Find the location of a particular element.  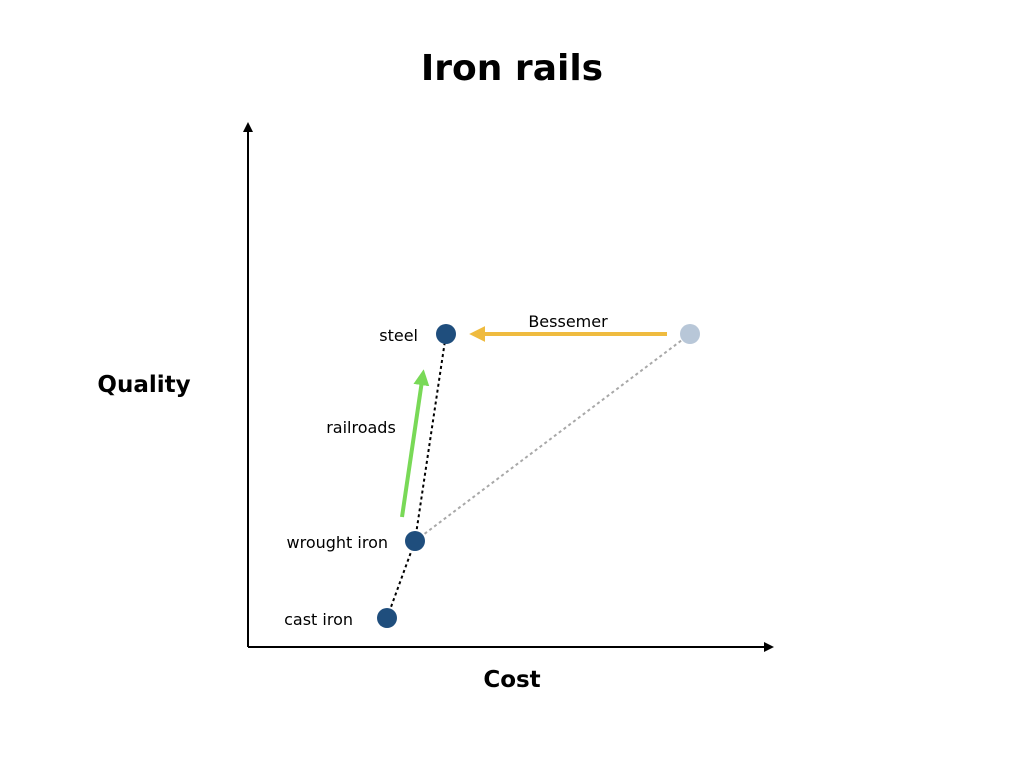

x-axis-label: Cost is located at coordinates (511, 680).